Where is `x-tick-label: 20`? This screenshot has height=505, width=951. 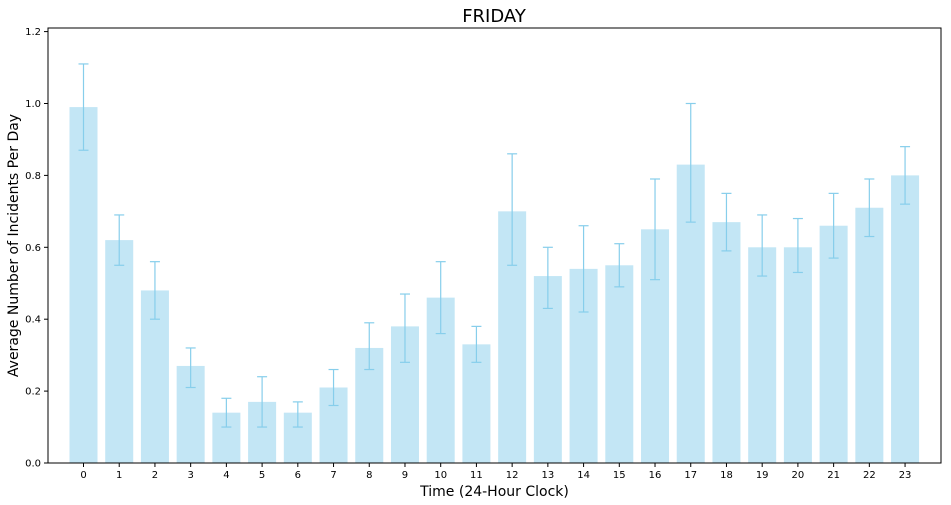
x-tick-label: 20 is located at coordinates (798, 475).